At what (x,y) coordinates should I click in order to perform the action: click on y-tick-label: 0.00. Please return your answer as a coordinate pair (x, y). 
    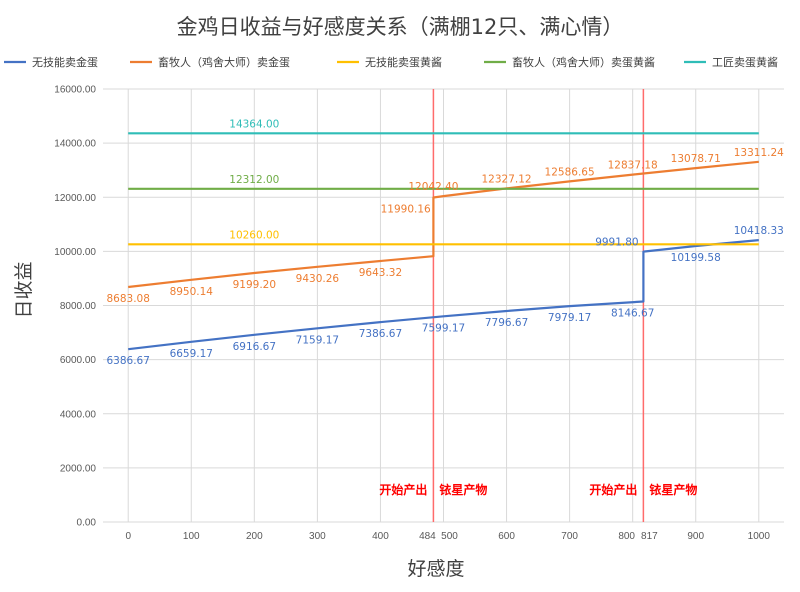
    Looking at the image, I should click on (87, 523).